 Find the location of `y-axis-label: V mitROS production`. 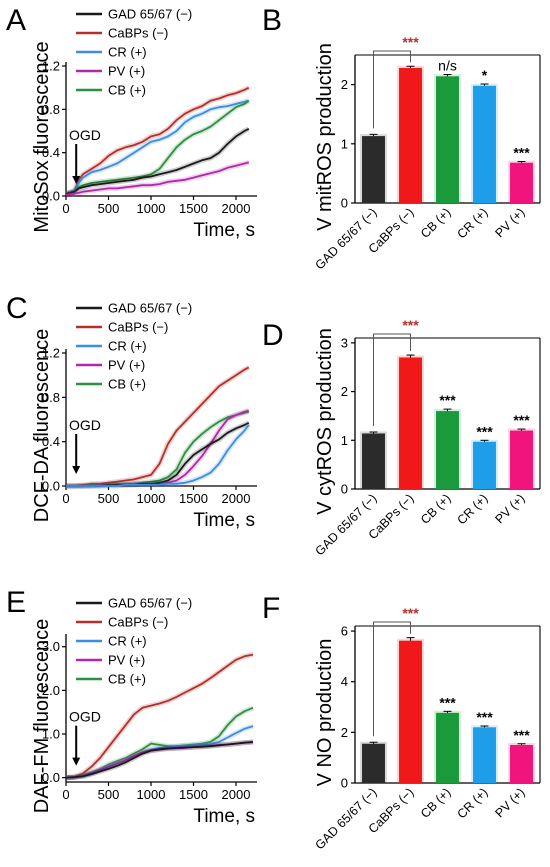

y-axis-label: V mitROS production is located at coordinates (325, 137).